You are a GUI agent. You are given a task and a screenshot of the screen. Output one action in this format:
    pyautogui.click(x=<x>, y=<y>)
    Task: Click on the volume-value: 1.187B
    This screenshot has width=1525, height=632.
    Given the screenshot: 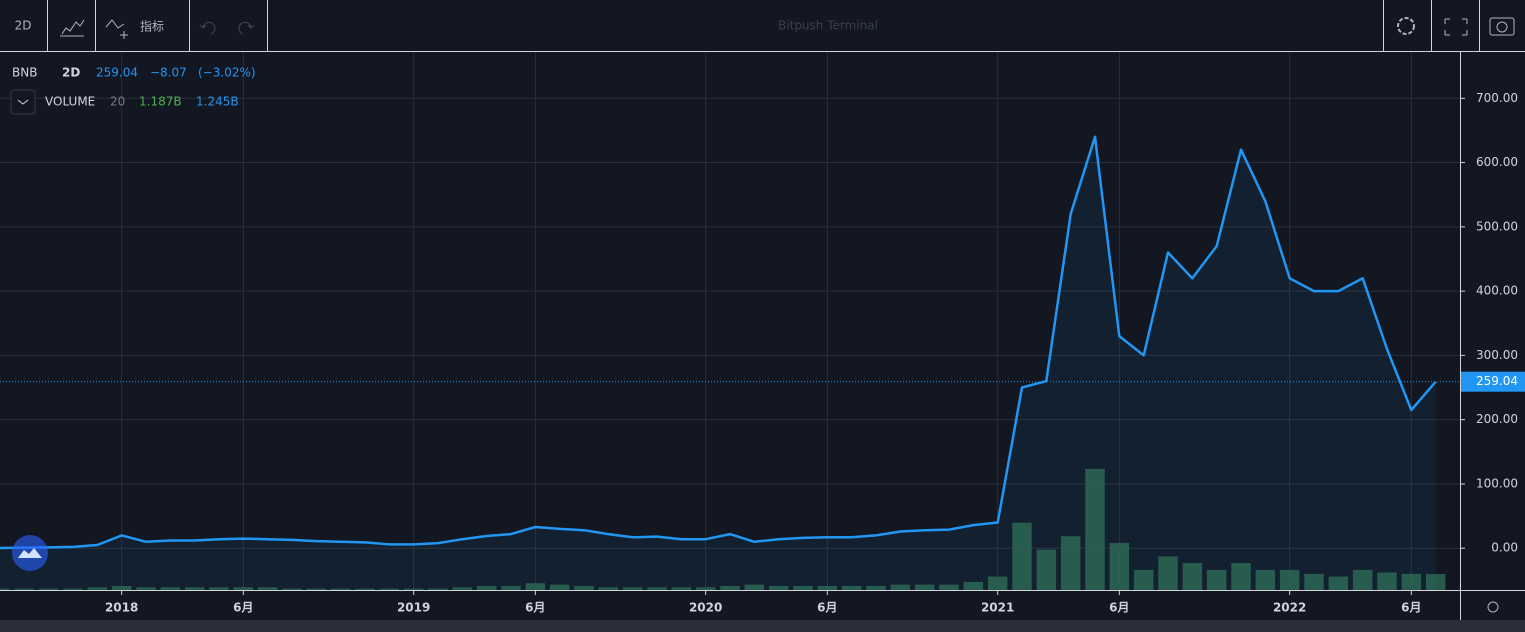 What is the action you would take?
    pyautogui.click(x=160, y=102)
    